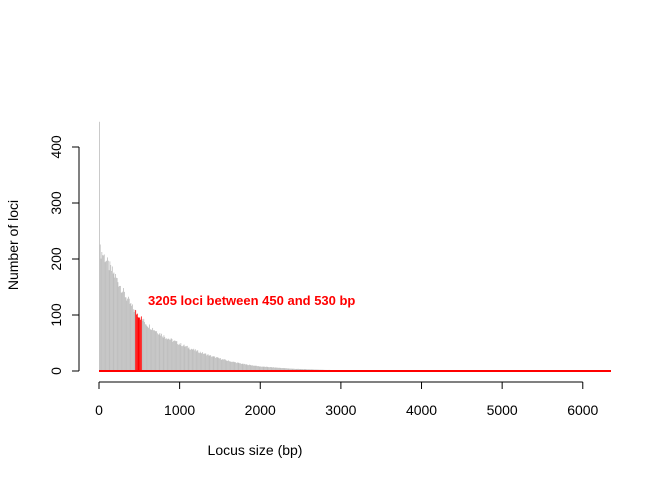 This screenshot has height=480, width=672. Describe the element at coordinates (99, 410) in the screenshot. I see `x-tick-label: 0` at that location.